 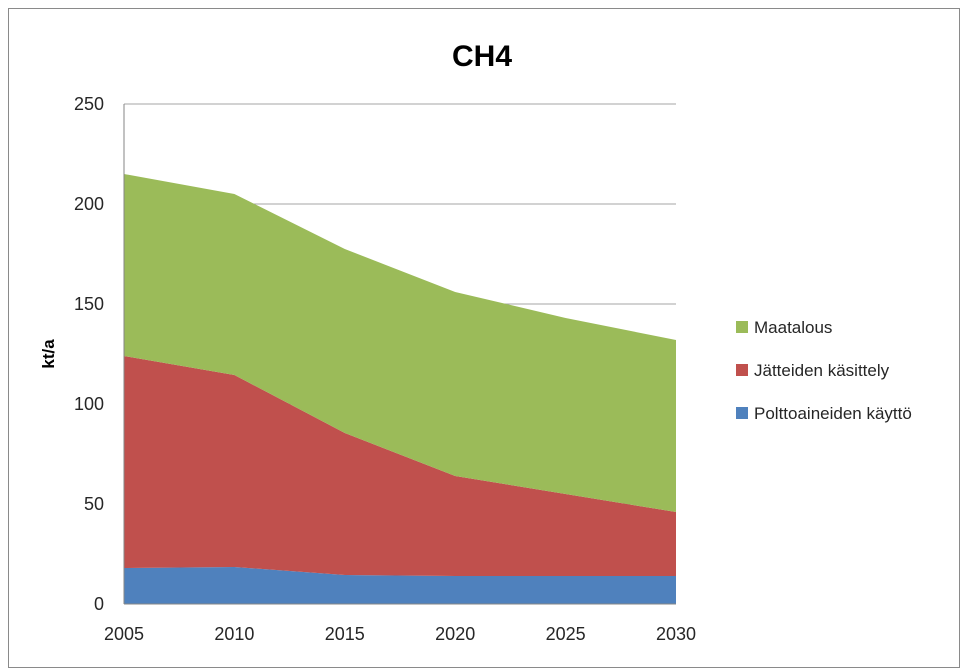 I want to click on y-tick-50: 50, so click(x=94, y=504).